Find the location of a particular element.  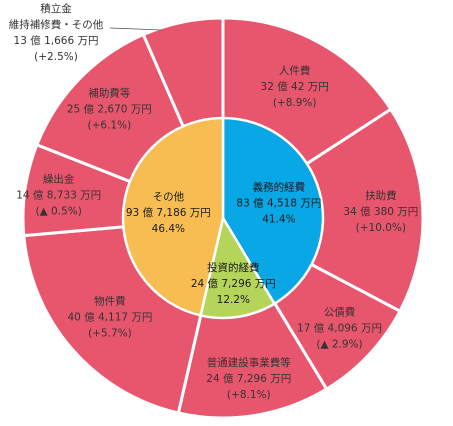

outer-label-7: 積立金維持補修費・その他 13 億 1,666 万円(+2.5%) is located at coordinates (56, 32).